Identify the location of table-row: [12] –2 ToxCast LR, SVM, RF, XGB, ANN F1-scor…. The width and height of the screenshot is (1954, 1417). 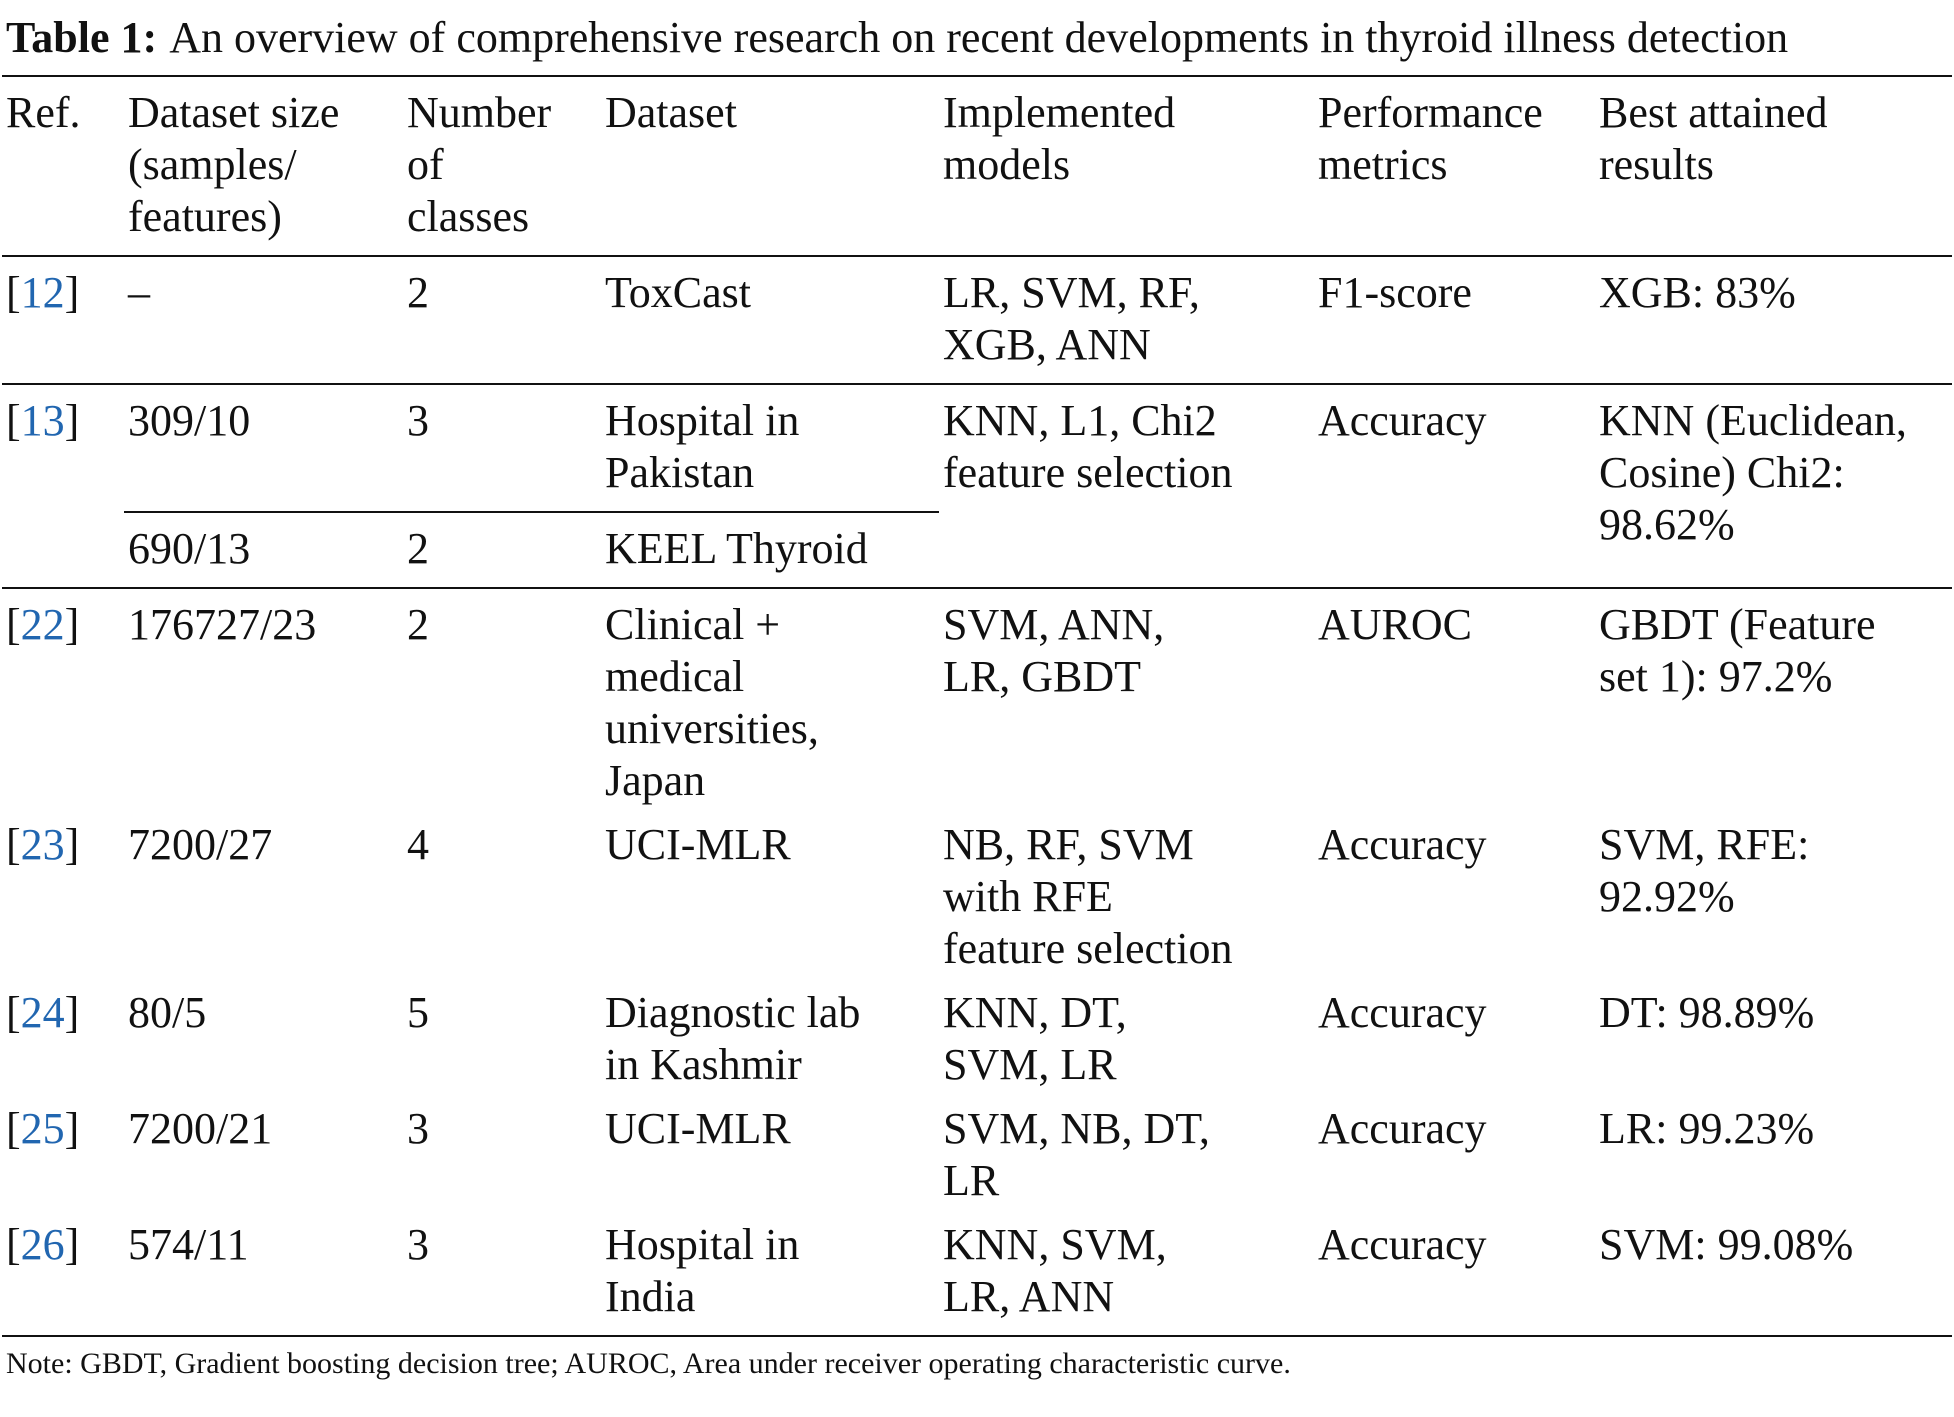
(977, 320).